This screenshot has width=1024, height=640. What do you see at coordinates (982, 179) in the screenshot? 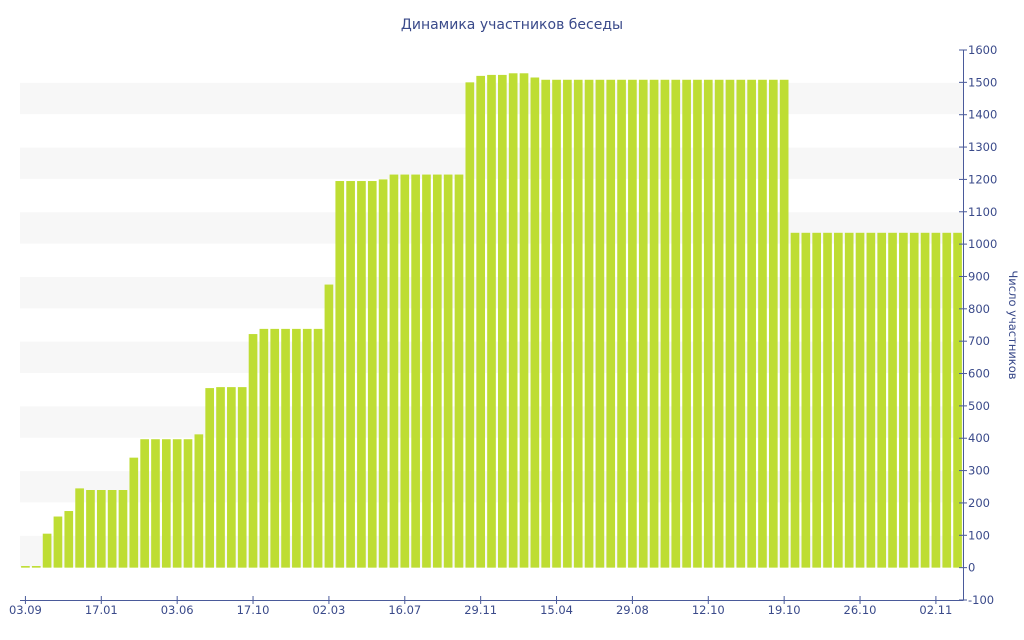
I see `y-tick-label: 1200` at bounding box center [982, 179].